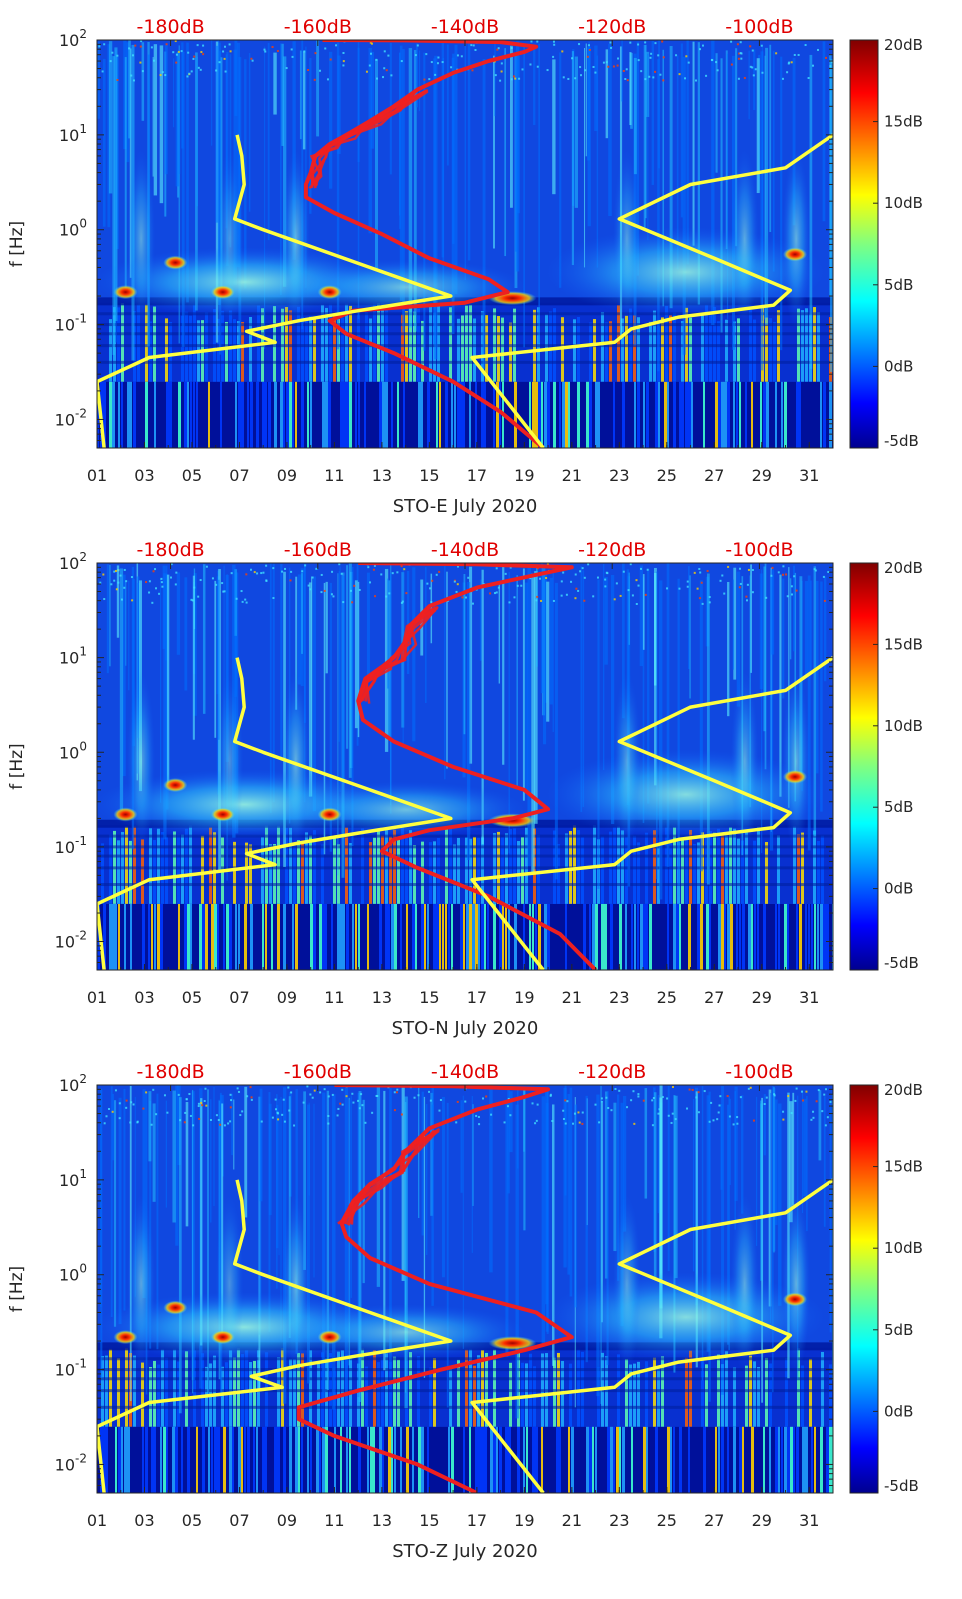 The height and width of the screenshot is (1599, 962). Describe the element at coordinates (477, 997) in the screenshot. I see `x-tick-label: 17` at that location.